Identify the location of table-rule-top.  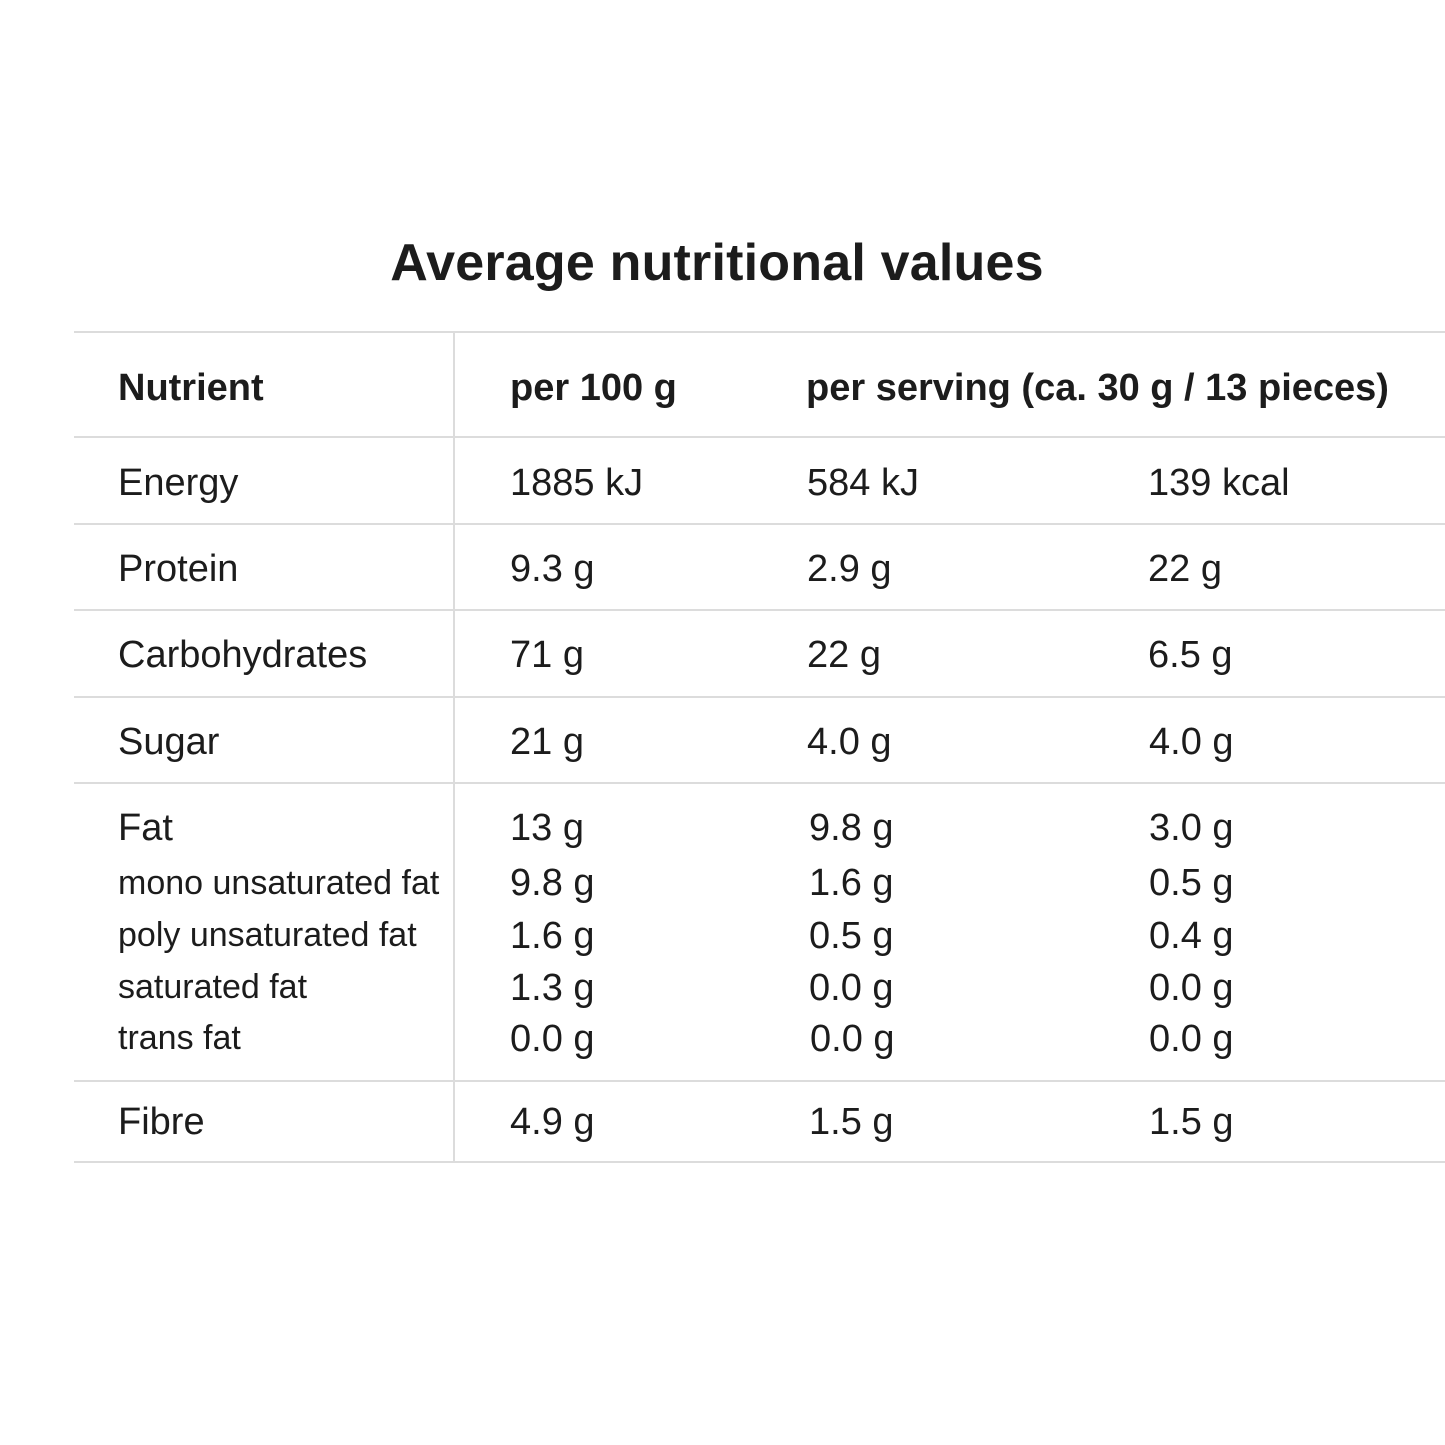
(759, 332).